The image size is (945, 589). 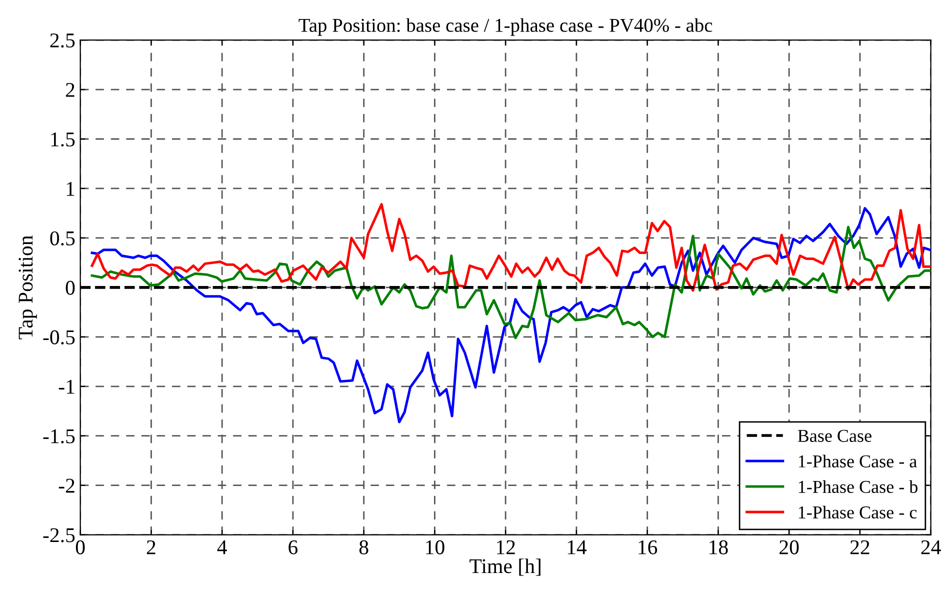 What do you see at coordinates (80, 547) in the screenshot?
I see `x-tick-label: 0` at bounding box center [80, 547].